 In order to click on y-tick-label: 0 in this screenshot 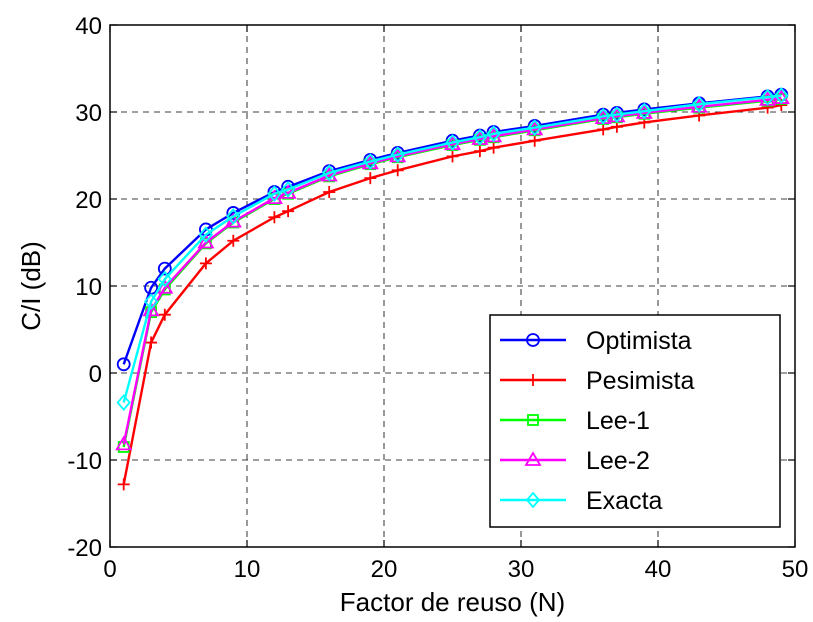, I will do `click(95, 374)`.